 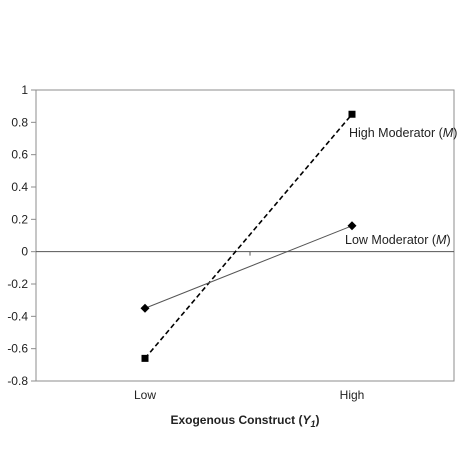 I want to click on x-axis-title: Exogenous Construct (Y1), so click(x=244, y=421).